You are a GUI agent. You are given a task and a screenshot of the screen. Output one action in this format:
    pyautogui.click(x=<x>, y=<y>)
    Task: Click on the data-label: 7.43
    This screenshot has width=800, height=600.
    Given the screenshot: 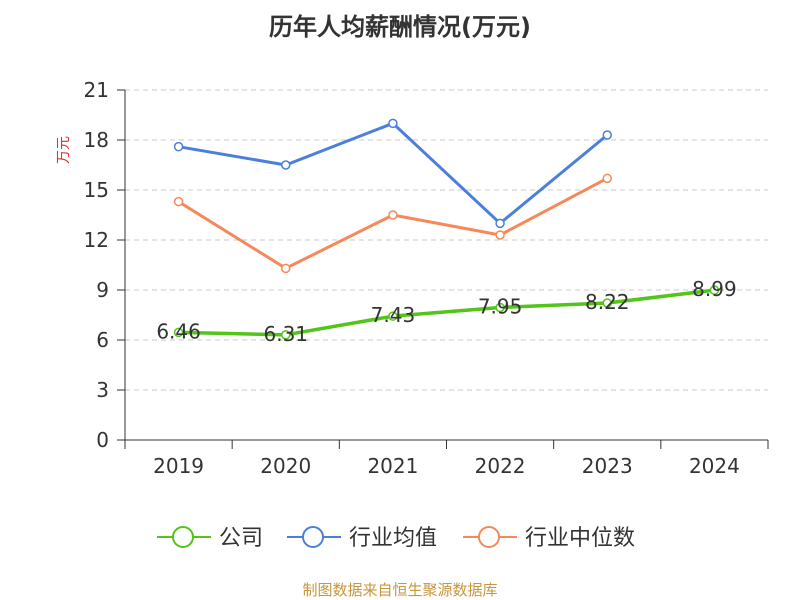 What is the action you would take?
    pyautogui.click(x=393, y=315)
    